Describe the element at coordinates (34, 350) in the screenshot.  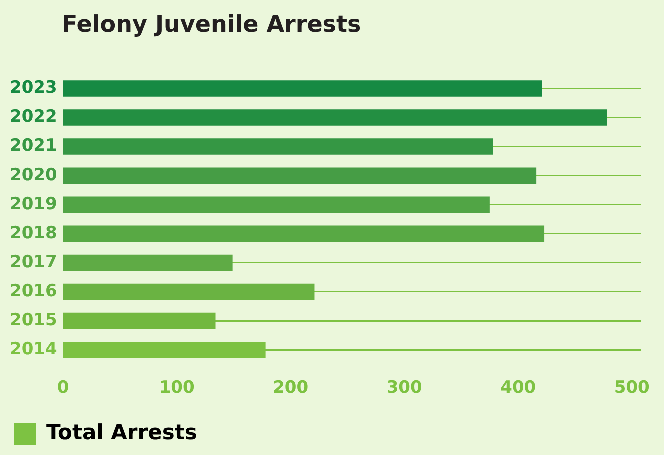
I see `y-tick-label: 2014` at that location.